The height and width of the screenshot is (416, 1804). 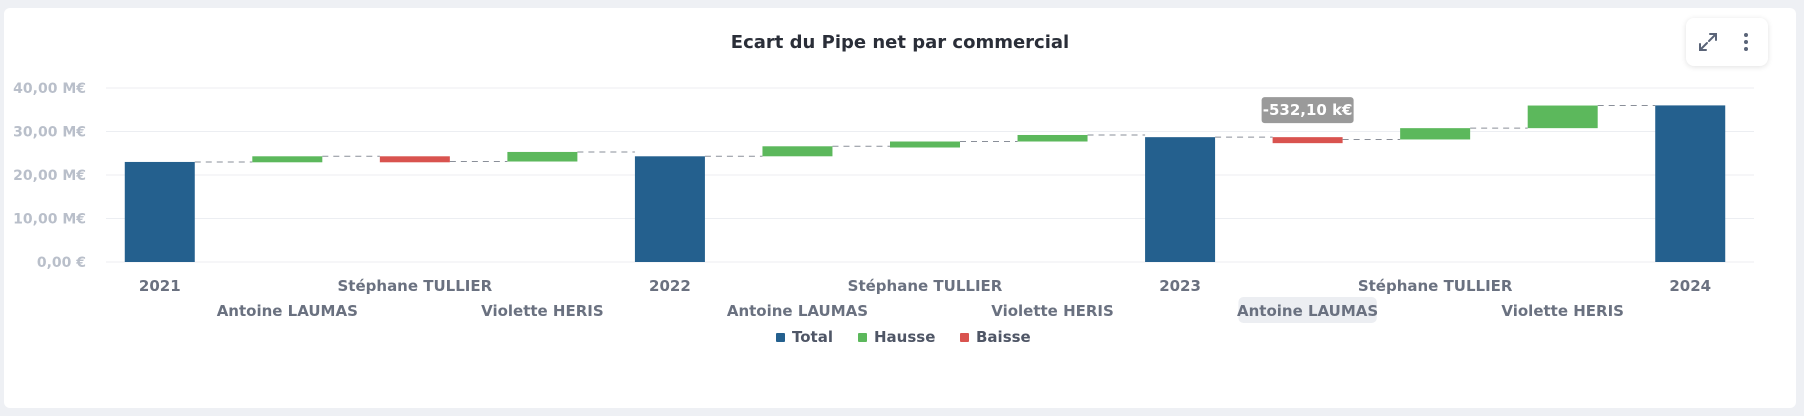 What do you see at coordinates (904, 337) in the screenshot?
I see `legend-label: Hausse` at bounding box center [904, 337].